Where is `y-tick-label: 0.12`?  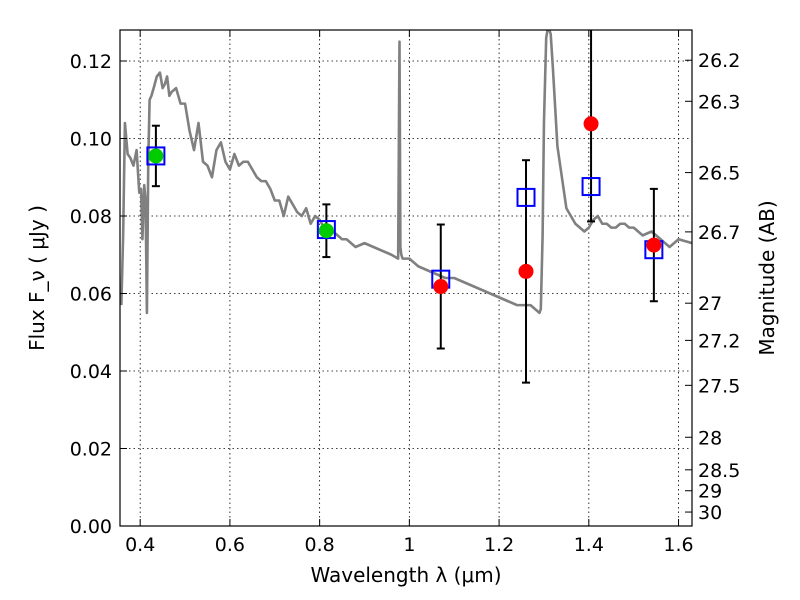
y-tick-label: 0.12 is located at coordinates (91, 62).